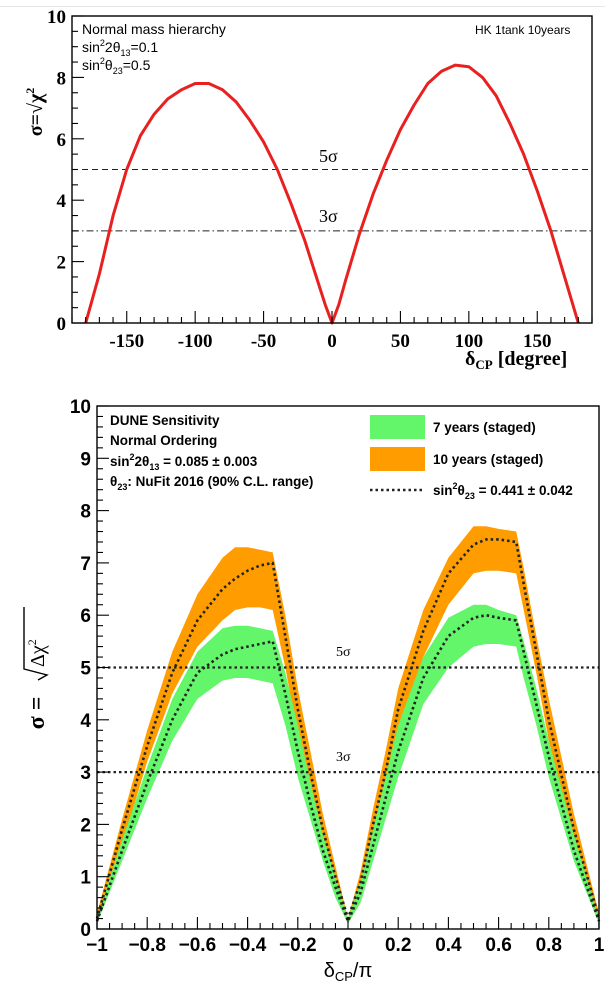 The width and height of the screenshot is (605, 984). What do you see at coordinates (165, 420) in the screenshot?
I see `dune-annotation-title: DUNE Sensitivity` at bounding box center [165, 420].